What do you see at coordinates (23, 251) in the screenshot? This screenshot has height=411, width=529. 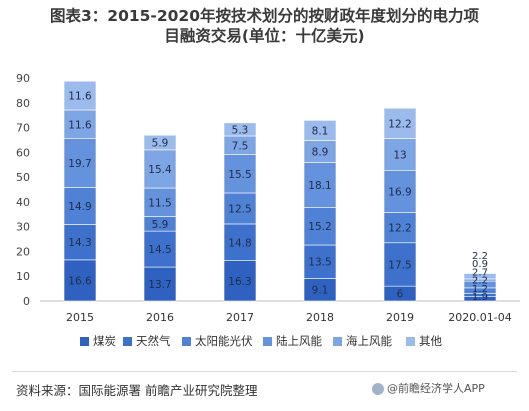 I see `y-tick-label: 20` at bounding box center [23, 251].